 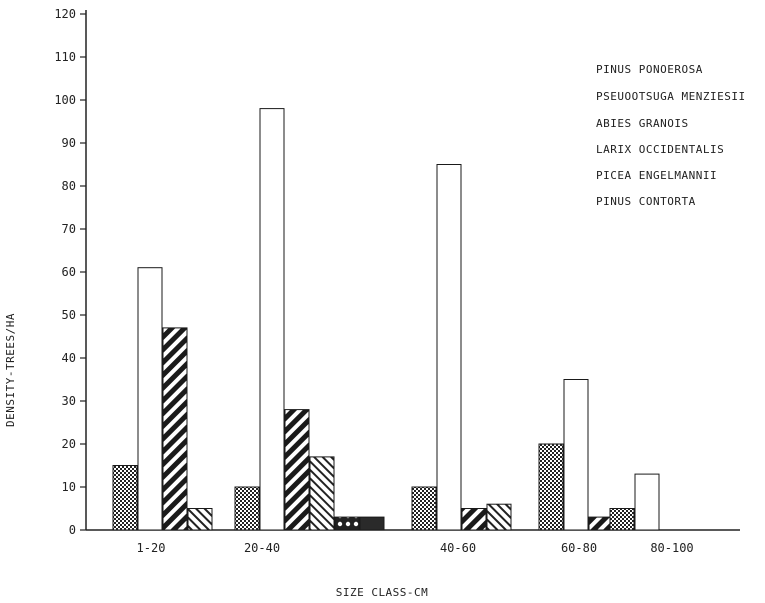 What do you see at coordinates (69, 143) in the screenshot?
I see `y-tick-label: 90` at bounding box center [69, 143].